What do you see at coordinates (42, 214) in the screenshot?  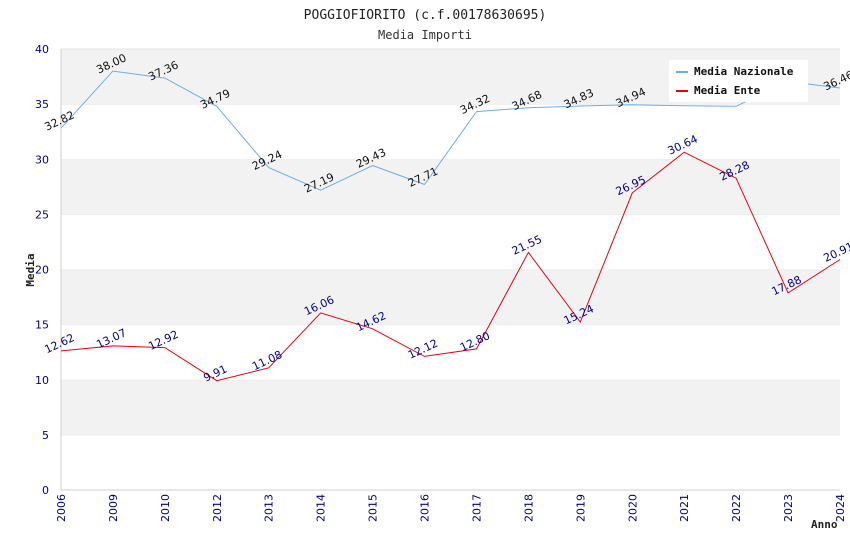 I see `y-tick-label: 25` at bounding box center [42, 214].